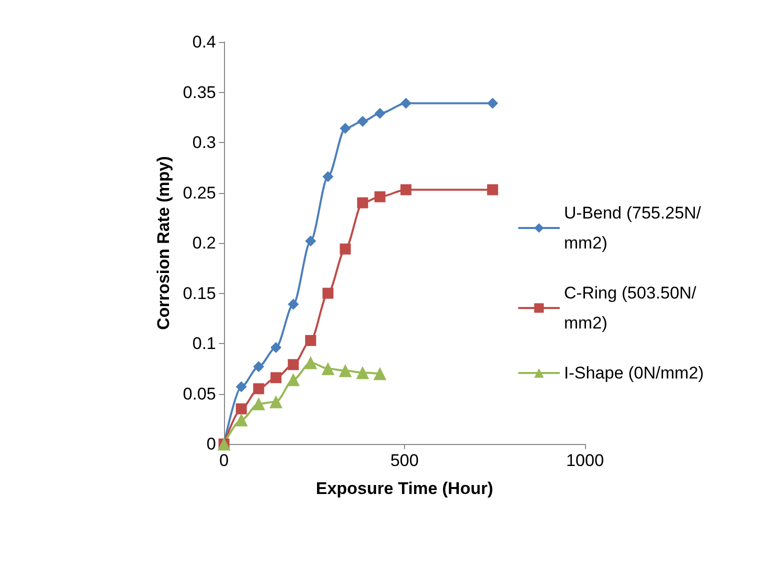 Image resolution: width=764 pixels, height=583 pixels. Describe the element at coordinates (204, 42) in the screenshot. I see `y-tick-label: 0.4` at that location.